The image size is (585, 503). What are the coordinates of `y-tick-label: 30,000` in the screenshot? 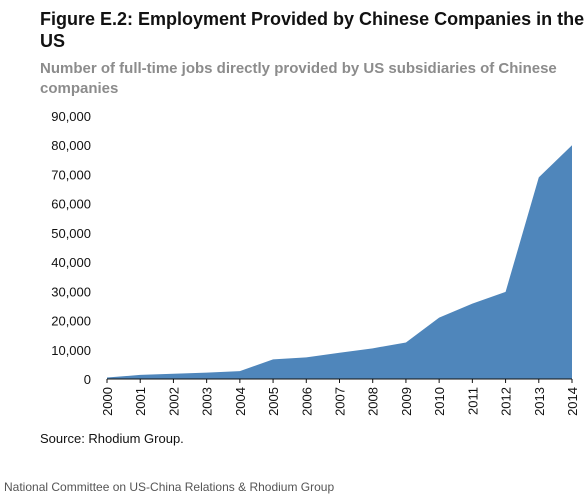 It's located at (71, 291).